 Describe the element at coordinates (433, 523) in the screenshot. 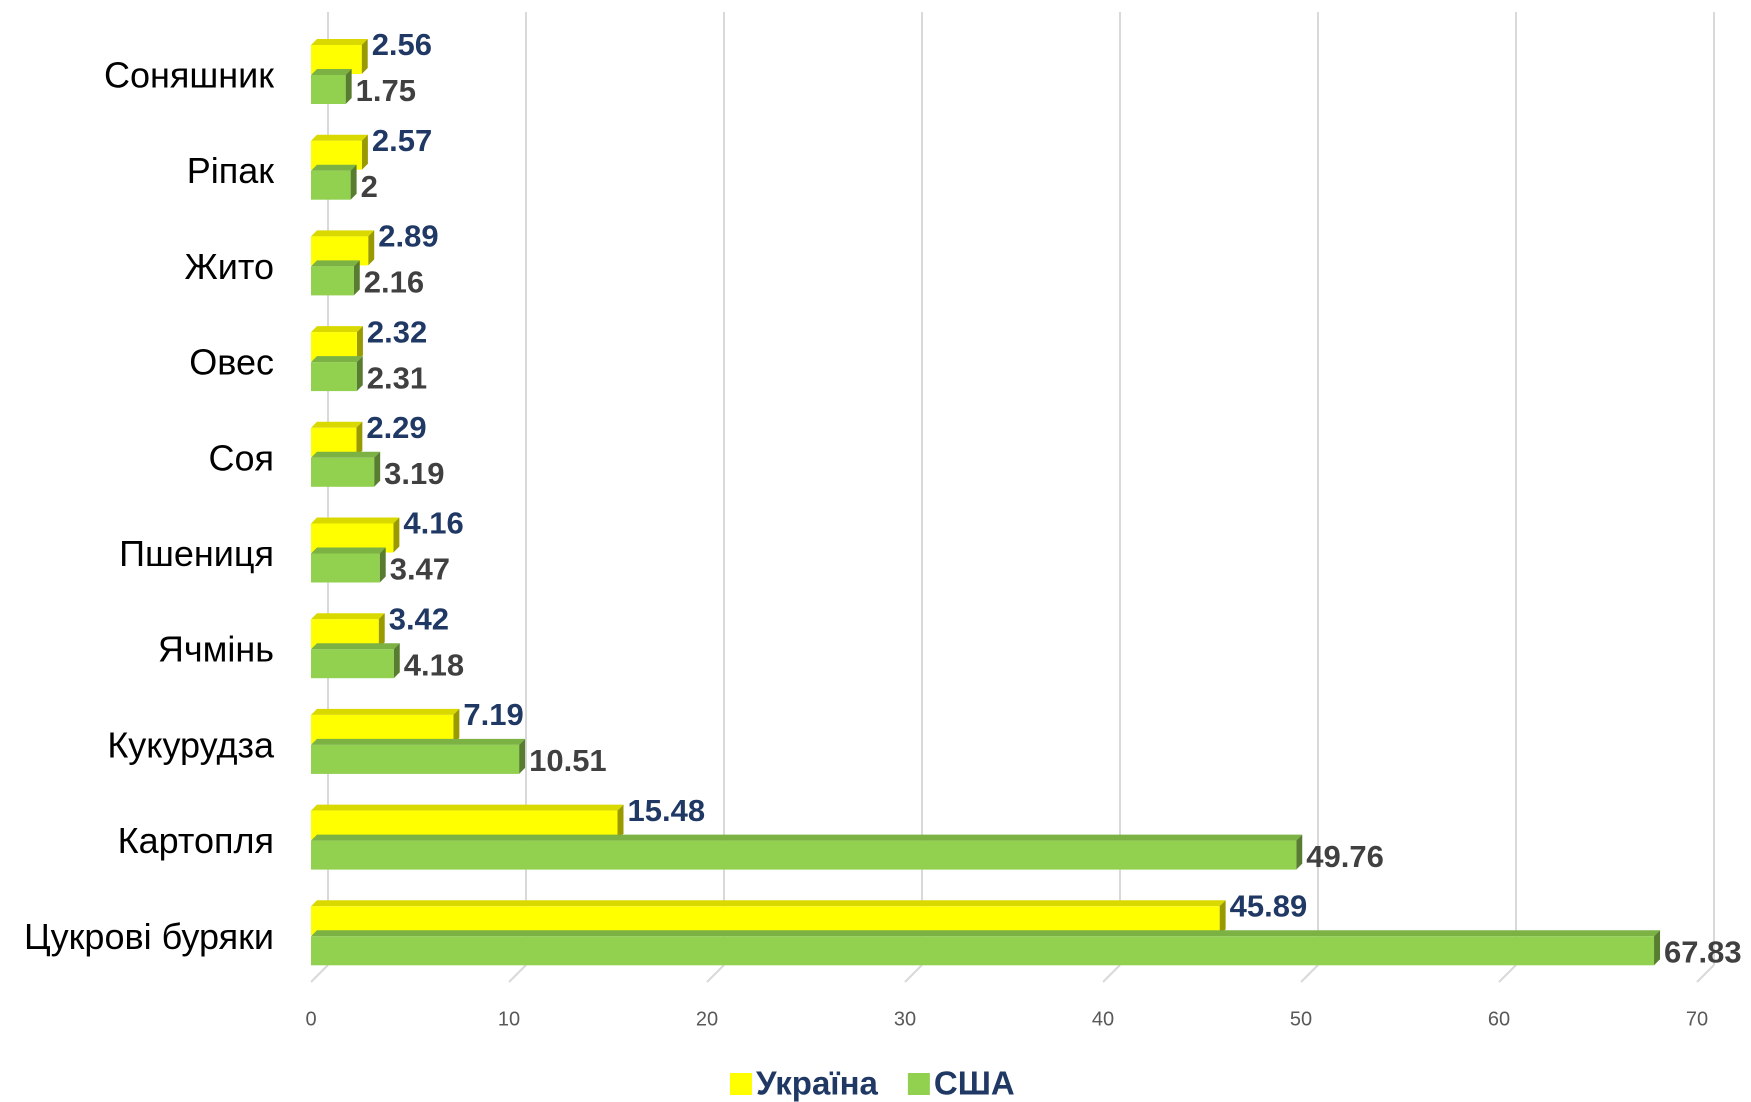

I see `value-label: 4.16` at that location.